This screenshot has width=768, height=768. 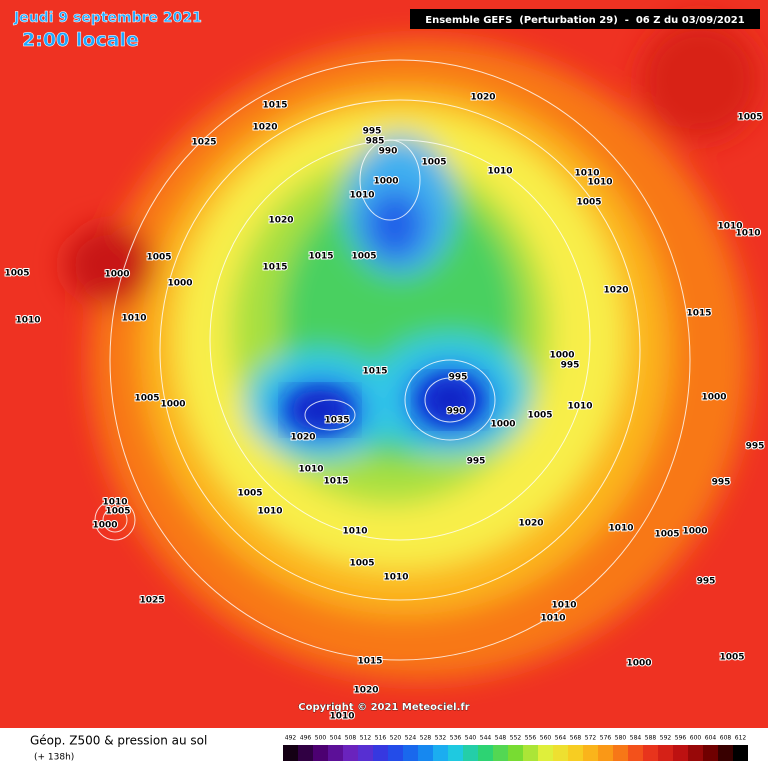 What do you see at coordinates (381, 738) in the screenshot?
I see `colorbar-label: 516` at bounding box center [381, 738].